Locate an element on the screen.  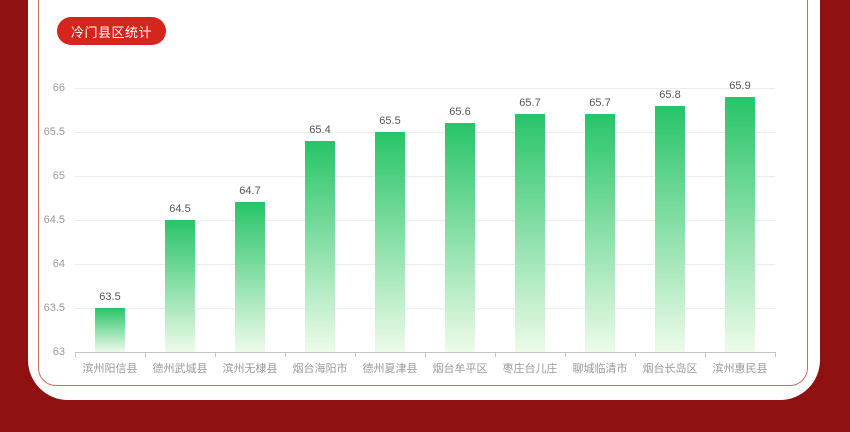
x-axis-label: 烟台长岛区 is located at coordinates (670, 369).